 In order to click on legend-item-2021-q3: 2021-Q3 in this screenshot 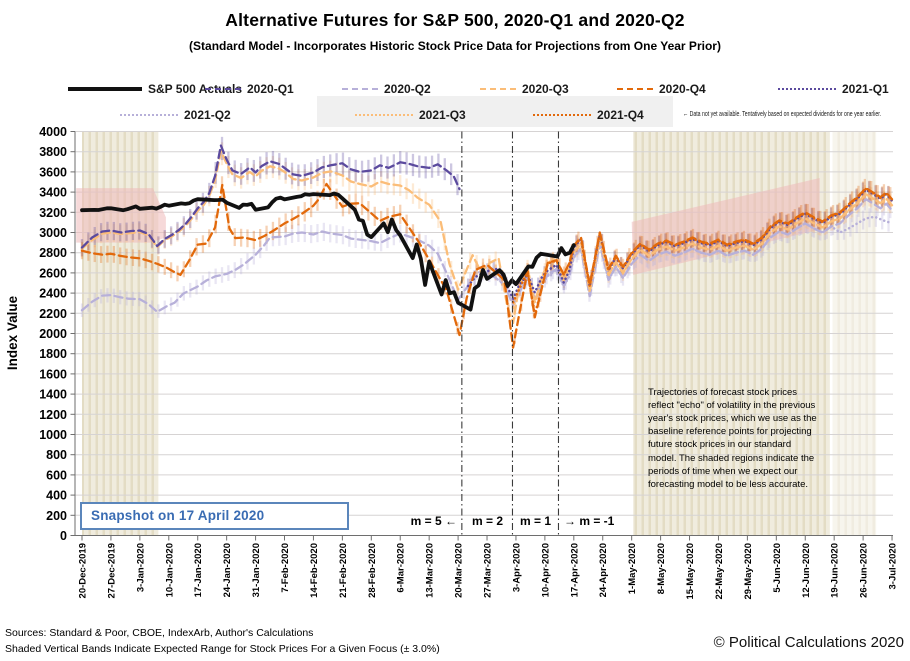, I will do `click(410, 114)`.